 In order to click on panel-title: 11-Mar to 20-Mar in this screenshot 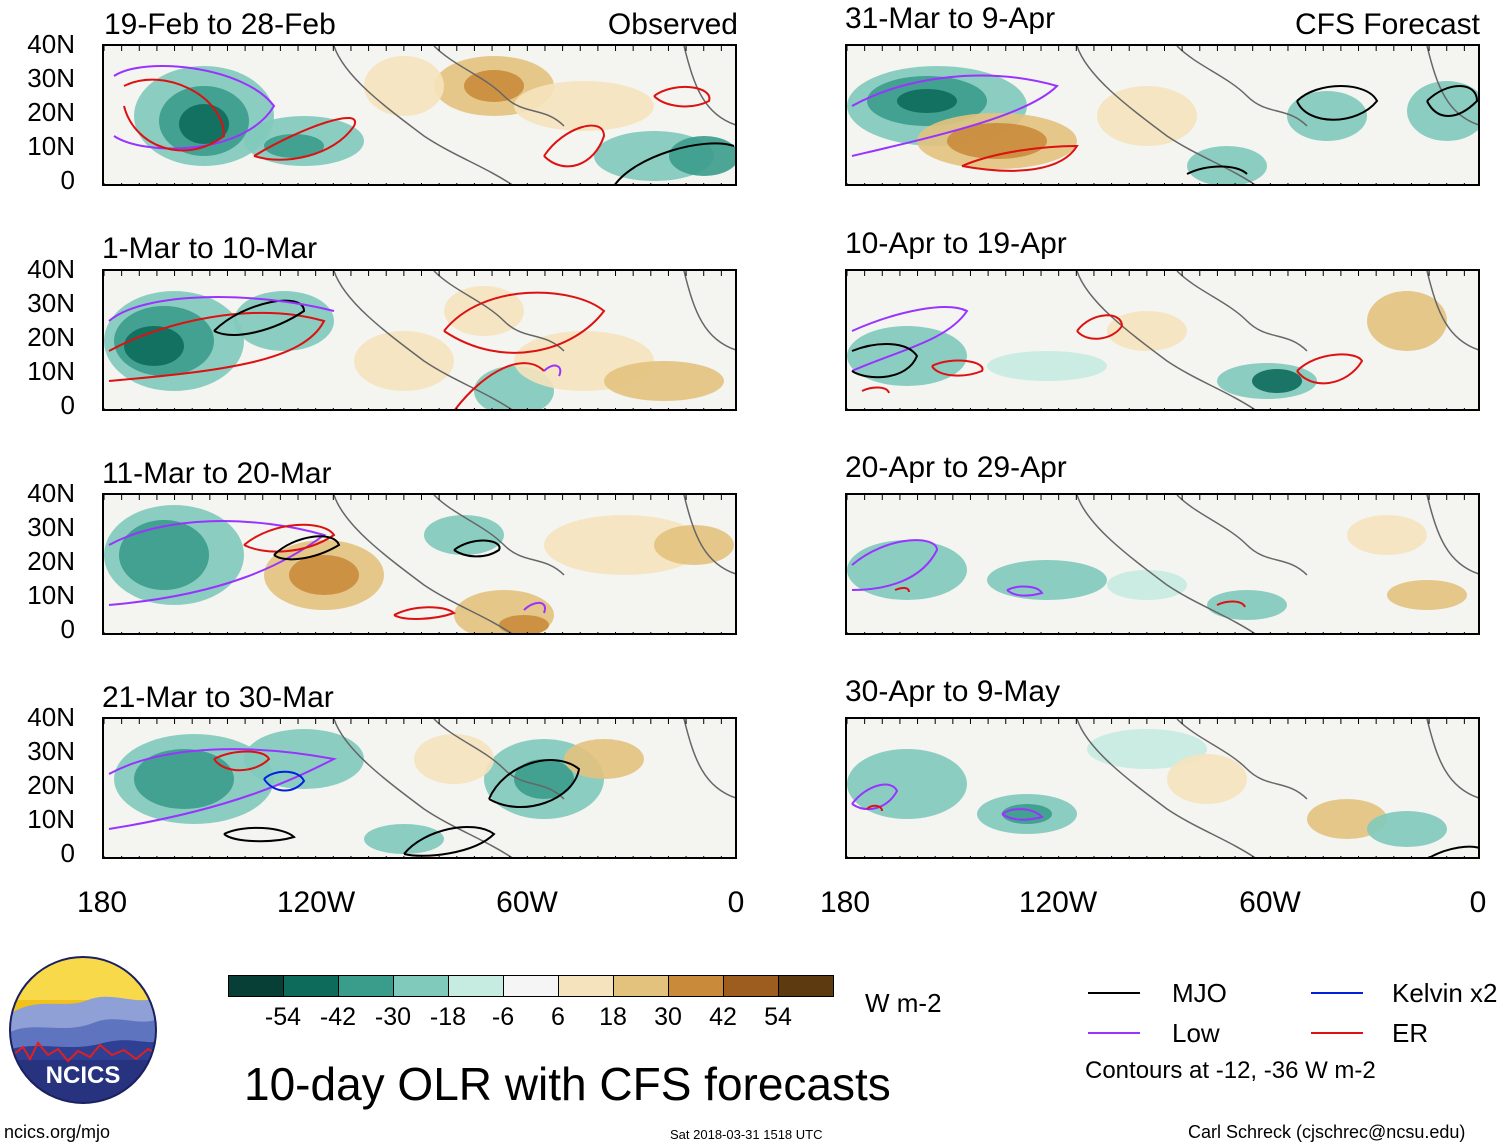, I will do `click(217, 473)`.